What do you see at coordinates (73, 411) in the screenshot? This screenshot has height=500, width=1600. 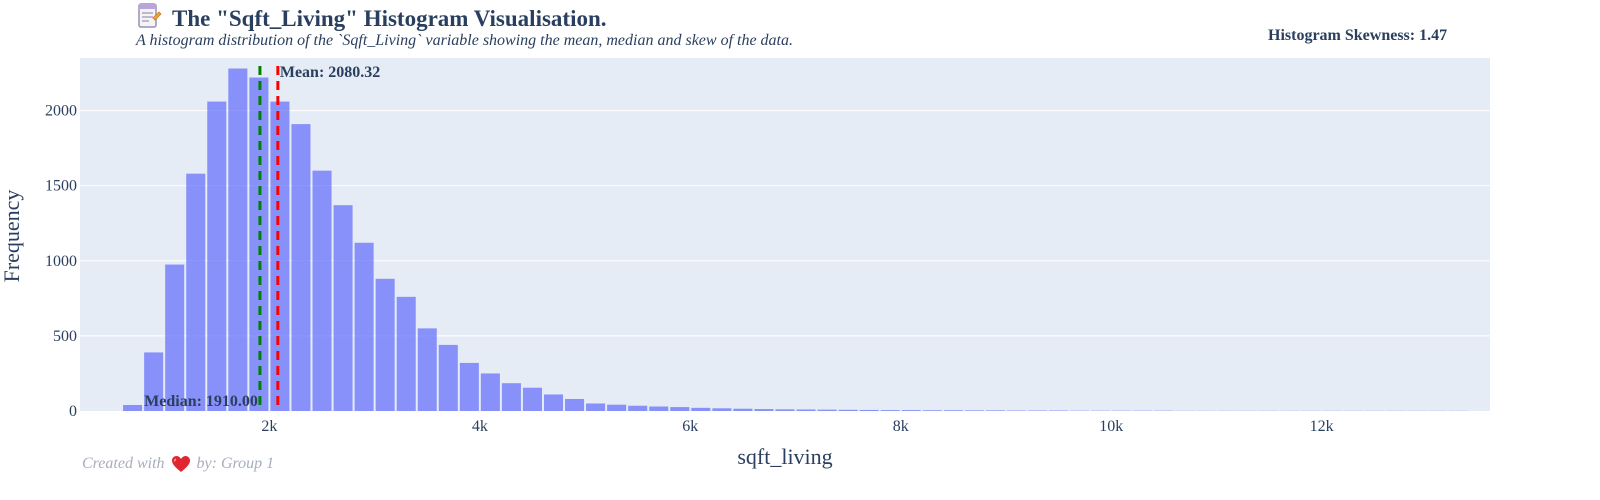 I see `y-tick-label: 0` at bounding box center [73, 411].